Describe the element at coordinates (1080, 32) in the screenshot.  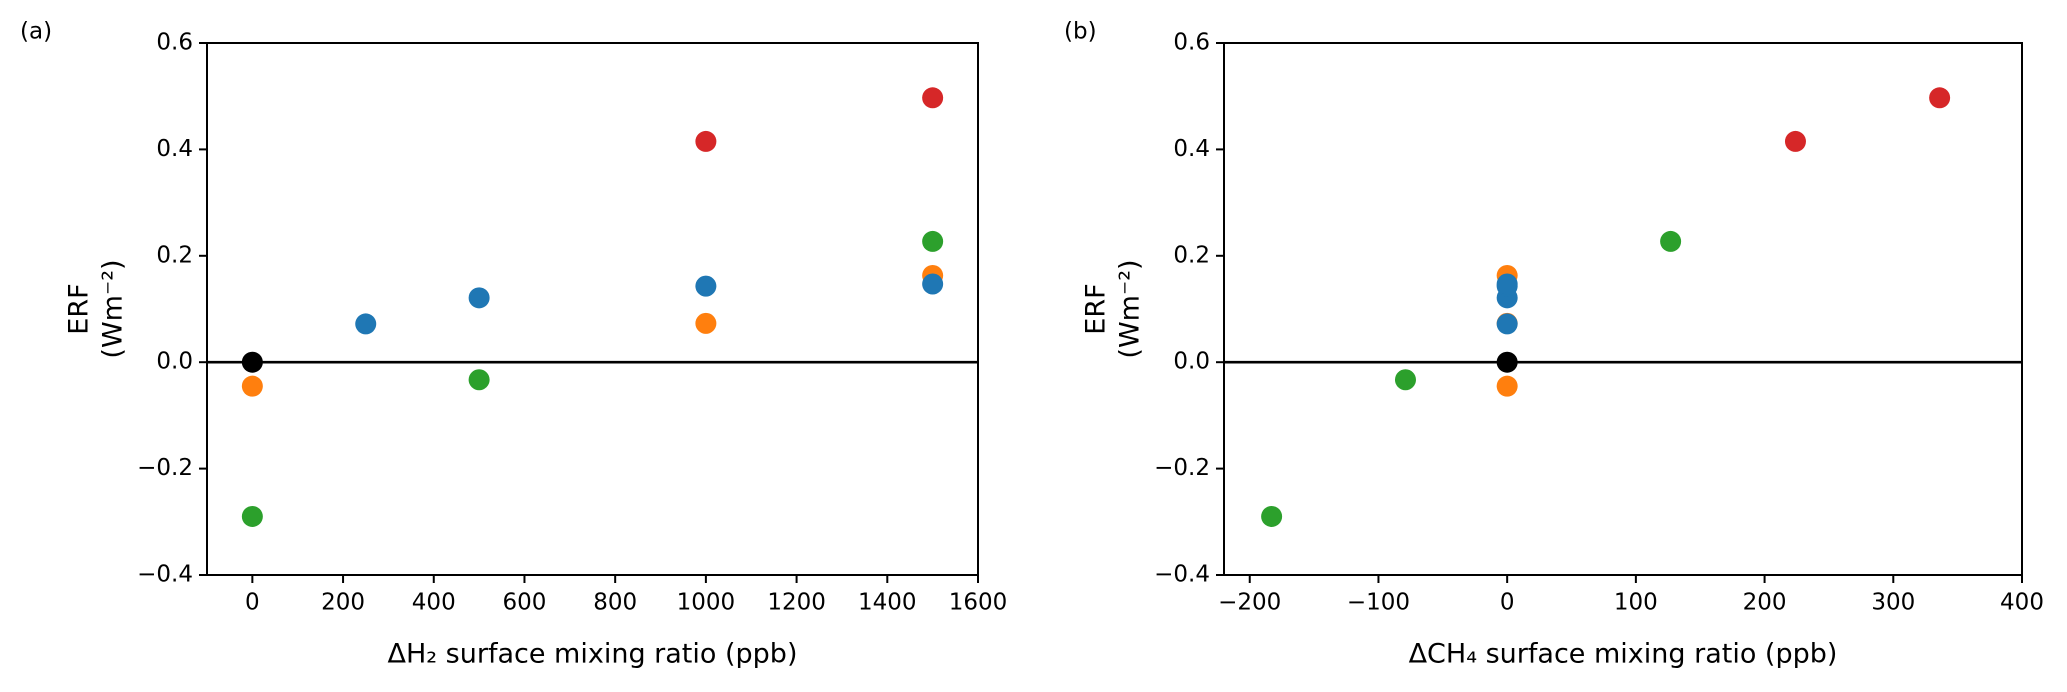
I see `panel-label: (b)` at that location.